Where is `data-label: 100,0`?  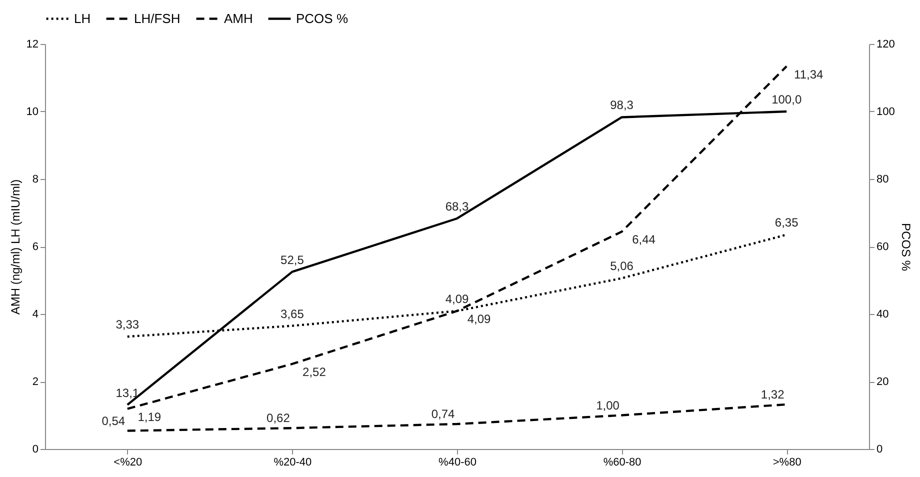
data-label: 100,0 is located at coordinates (787, 99).